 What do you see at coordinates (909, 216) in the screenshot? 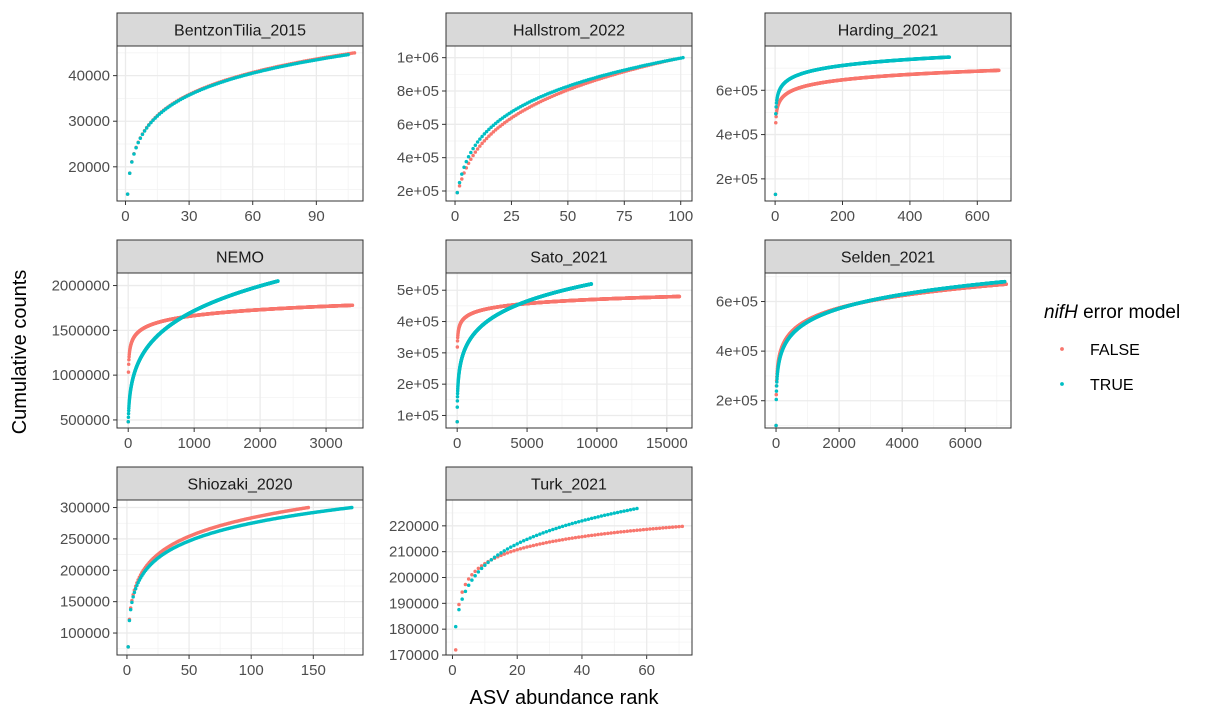
I see `x-tick-label: 400` at bounding box center [909, 216].